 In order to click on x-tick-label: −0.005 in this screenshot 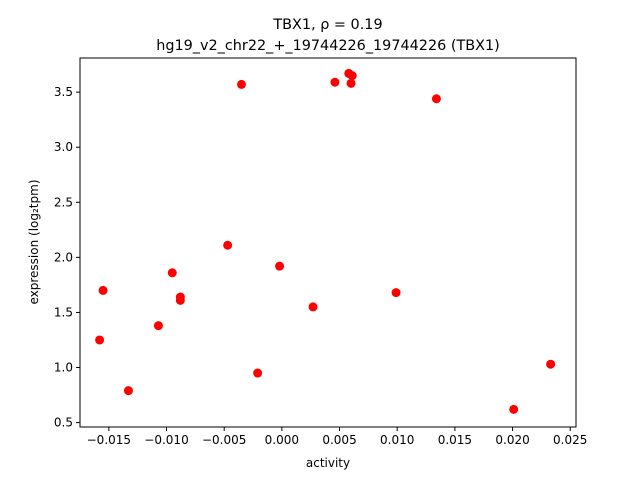, I will do `click(224, 440)`.